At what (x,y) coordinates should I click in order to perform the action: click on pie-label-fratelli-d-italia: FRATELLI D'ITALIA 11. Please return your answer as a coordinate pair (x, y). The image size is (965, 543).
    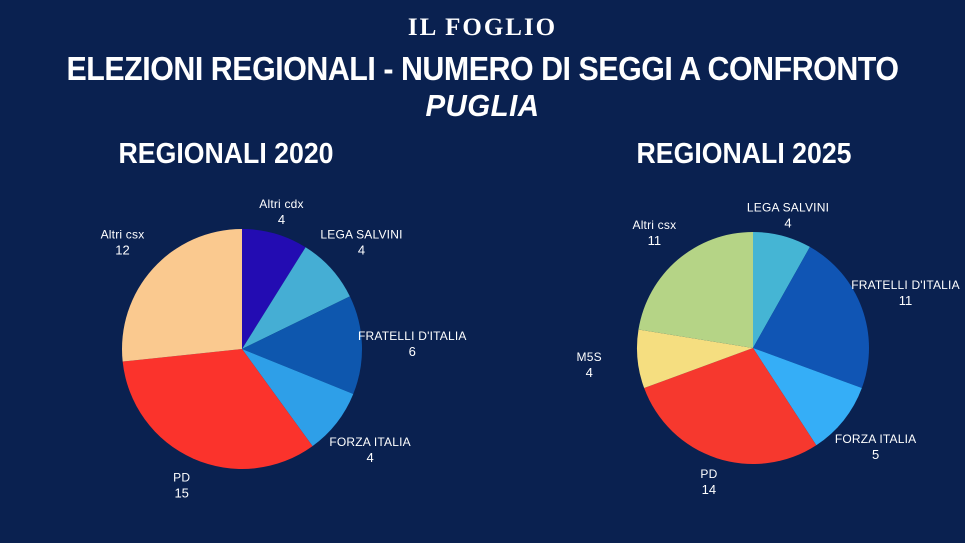
    Looking at the image, I should click on (905, 293).